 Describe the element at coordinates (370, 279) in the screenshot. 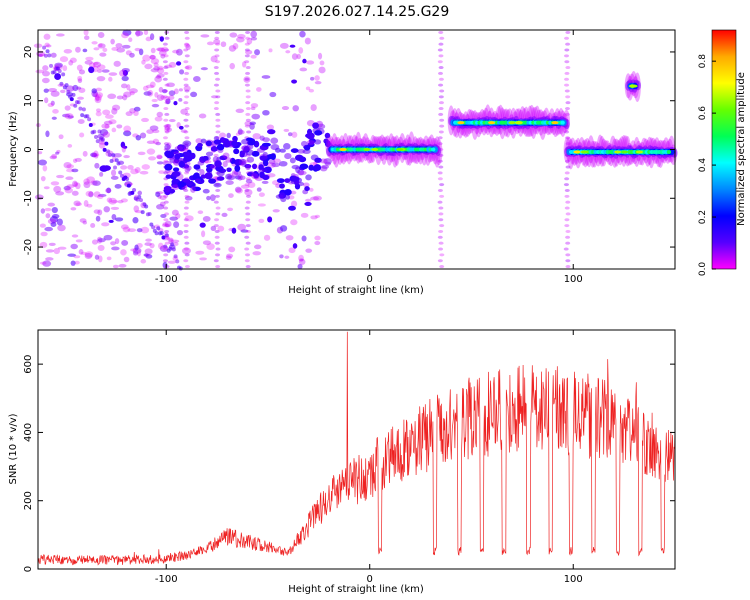

I see `spectrogram-x-tick-label: 0` at that location.